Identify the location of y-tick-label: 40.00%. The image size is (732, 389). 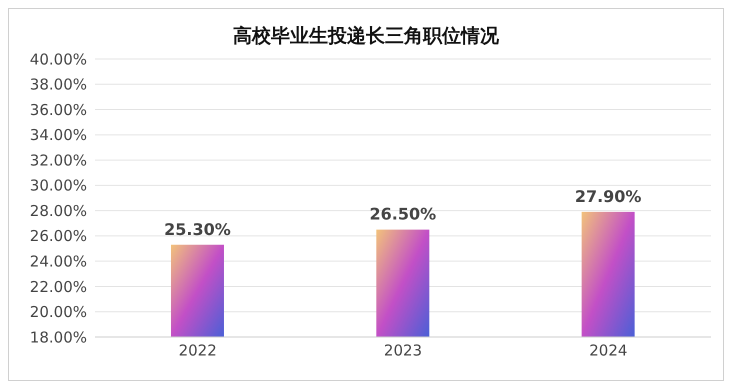
(58, 59).